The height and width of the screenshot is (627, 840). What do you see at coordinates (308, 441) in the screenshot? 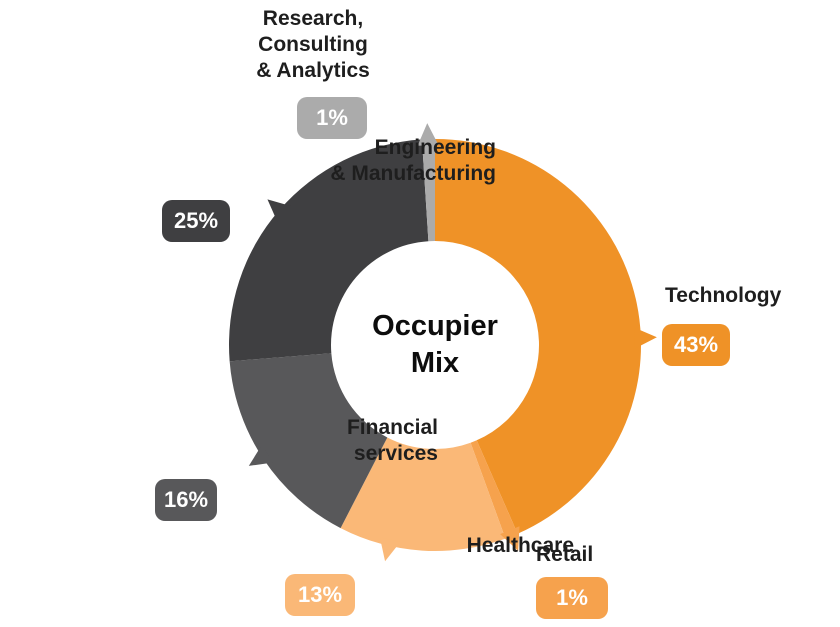
I see `slice-financial-services` at bounding box center [308, 441].